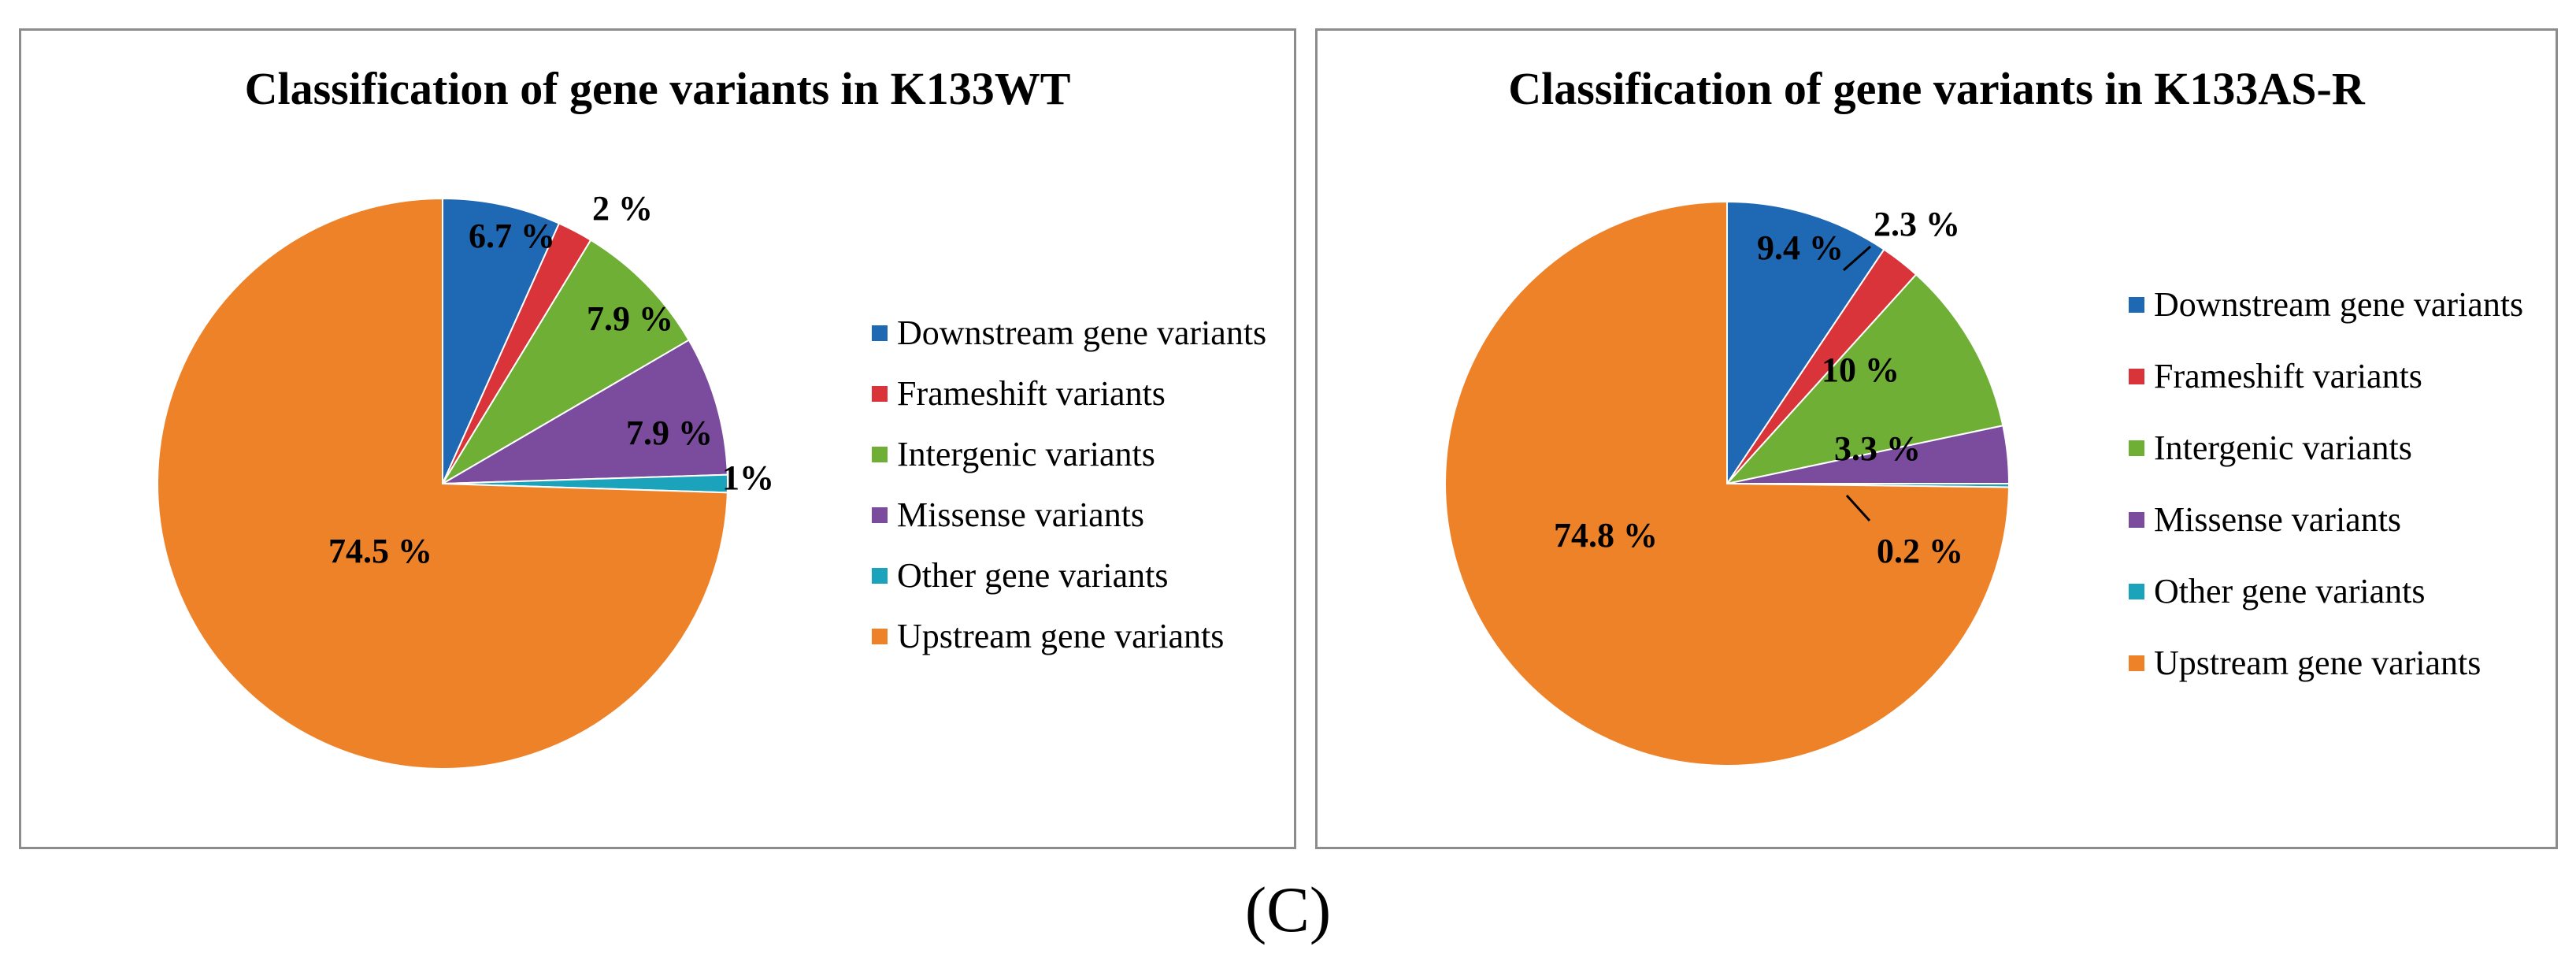 The width and height of the screenshot is (2576, 976). I want to click on slice-data-label: 9.4 %, so click(1800, 248).